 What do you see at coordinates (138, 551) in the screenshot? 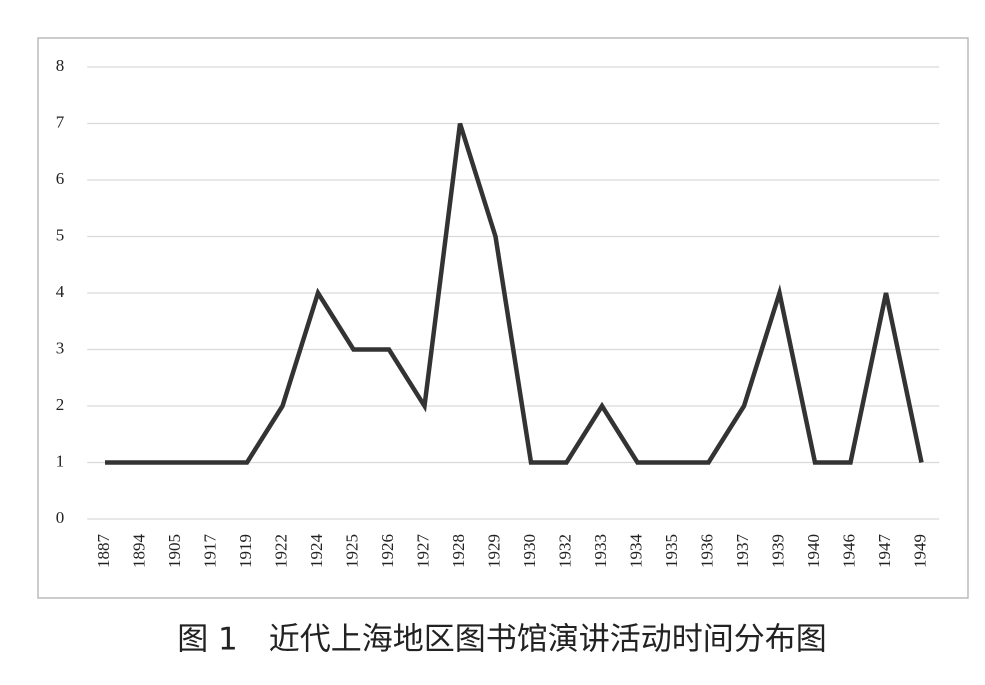
I see `x-tick-label: 1894` at bounding box center [138, 551].